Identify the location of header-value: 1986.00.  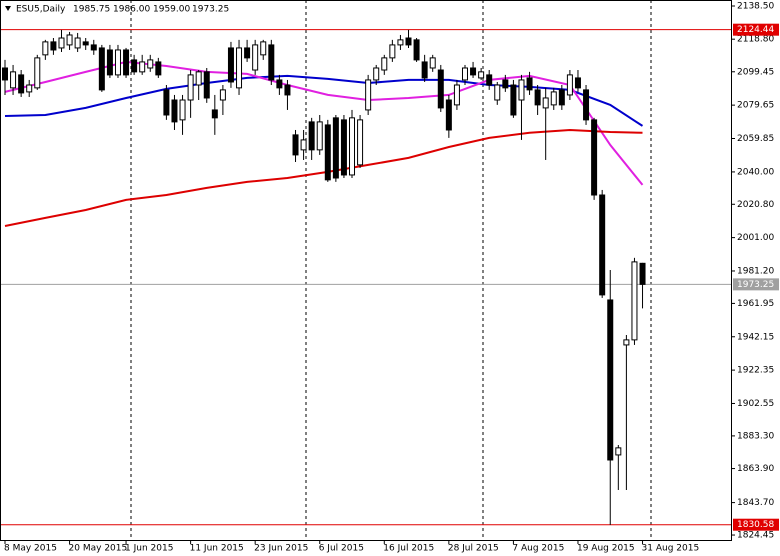
(131, 10).